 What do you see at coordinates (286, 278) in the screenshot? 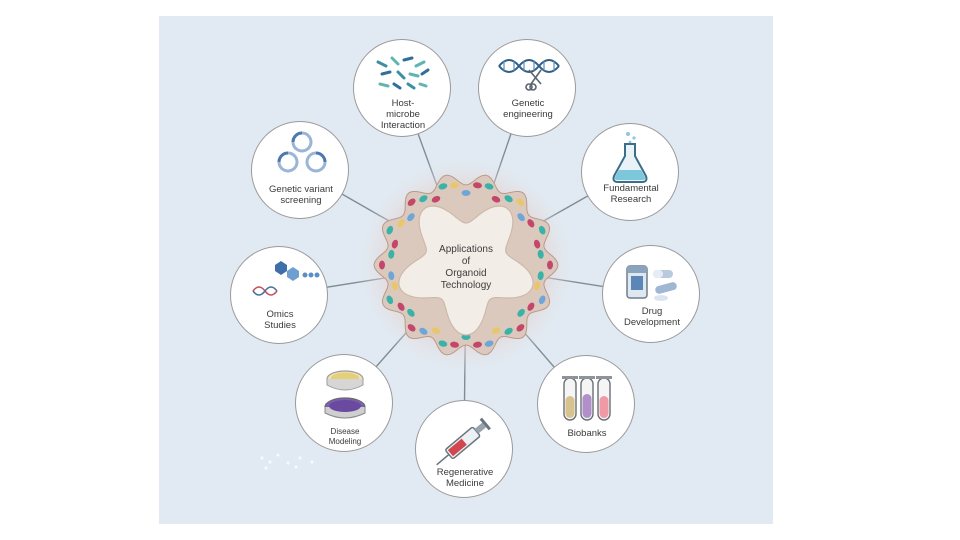
I see `molecules-icon` at bounding box center [286, 278].